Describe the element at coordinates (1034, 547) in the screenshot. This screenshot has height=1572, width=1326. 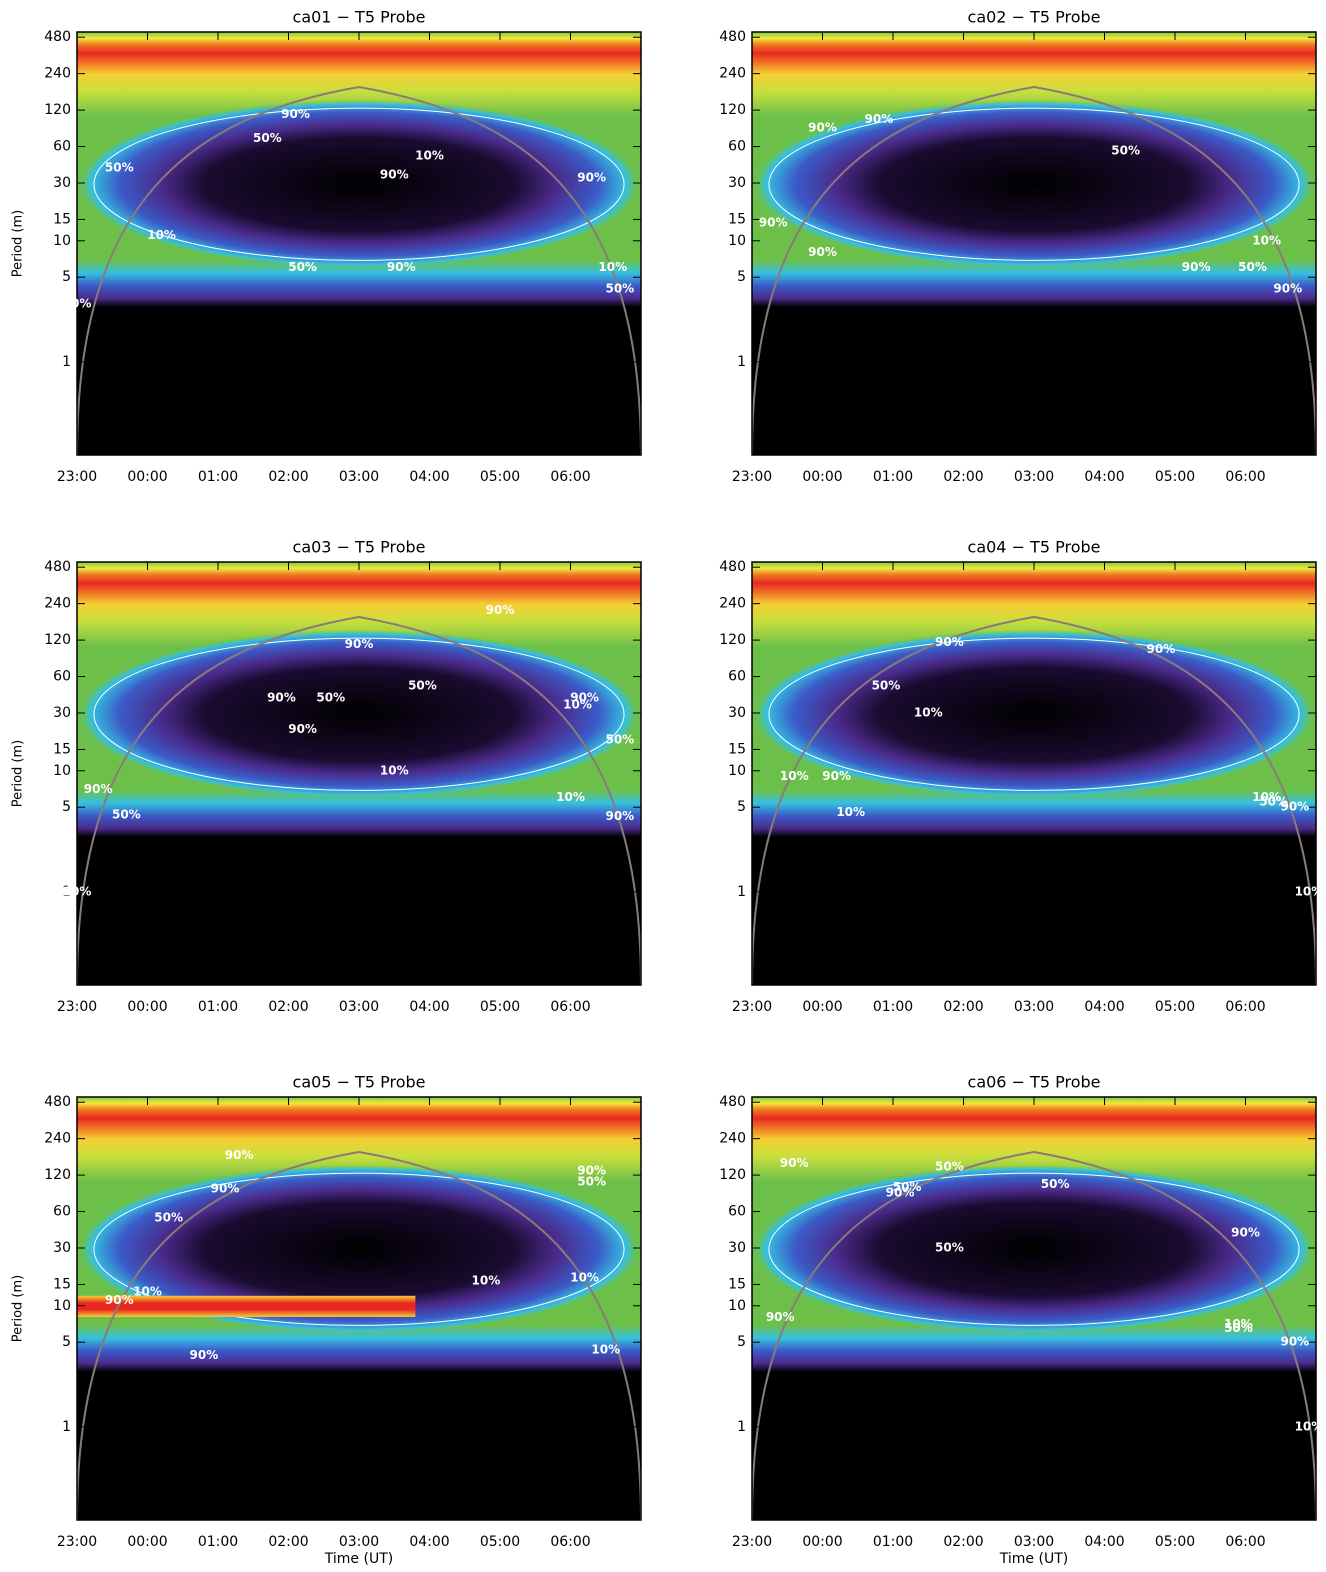
I see `panel-title: ca04 − T5 Probe` at that location.